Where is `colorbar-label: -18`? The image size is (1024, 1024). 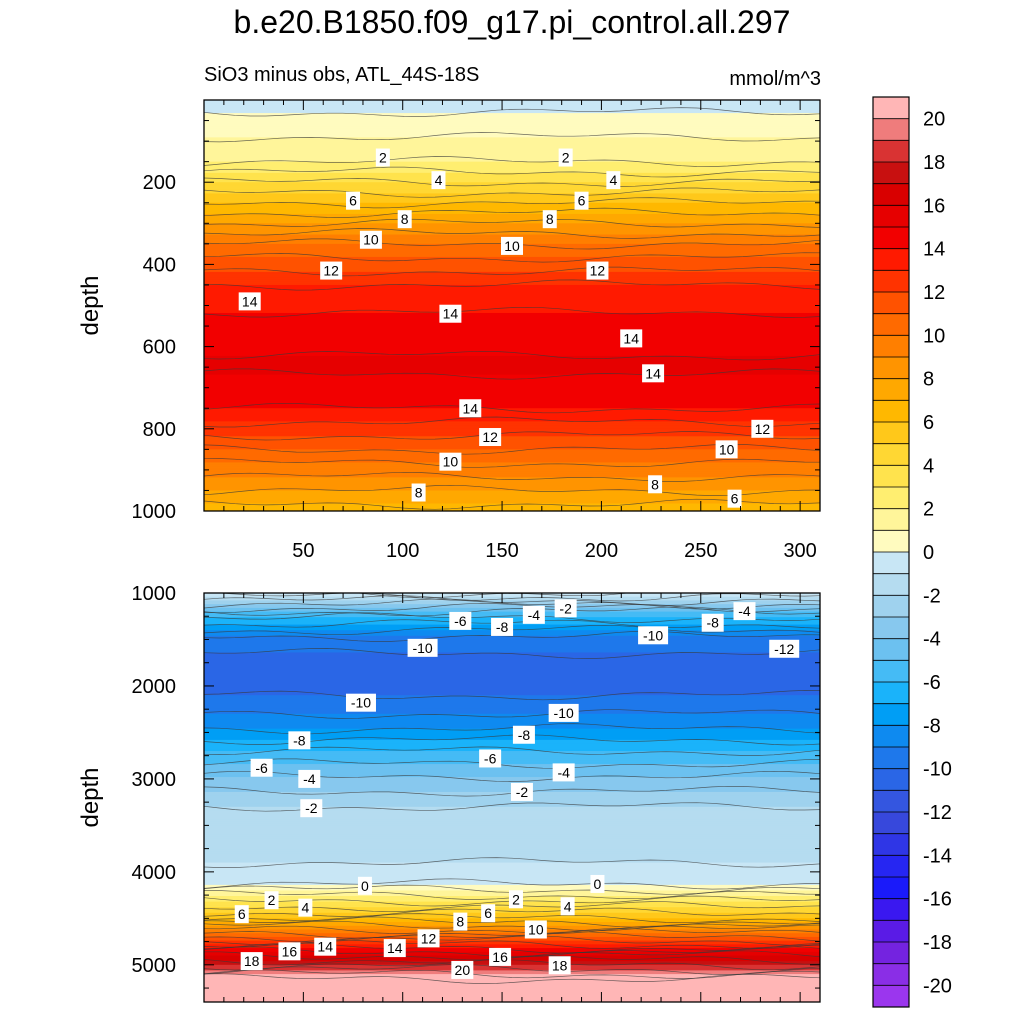
colorbar-label: -18 is located at coordinates (937, 943).